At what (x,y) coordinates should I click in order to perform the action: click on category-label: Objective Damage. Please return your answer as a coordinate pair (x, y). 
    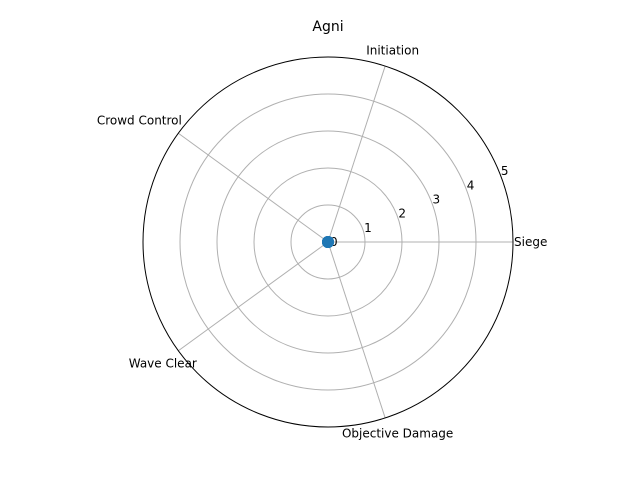
    Looking at the image, I should click on (397, 434).